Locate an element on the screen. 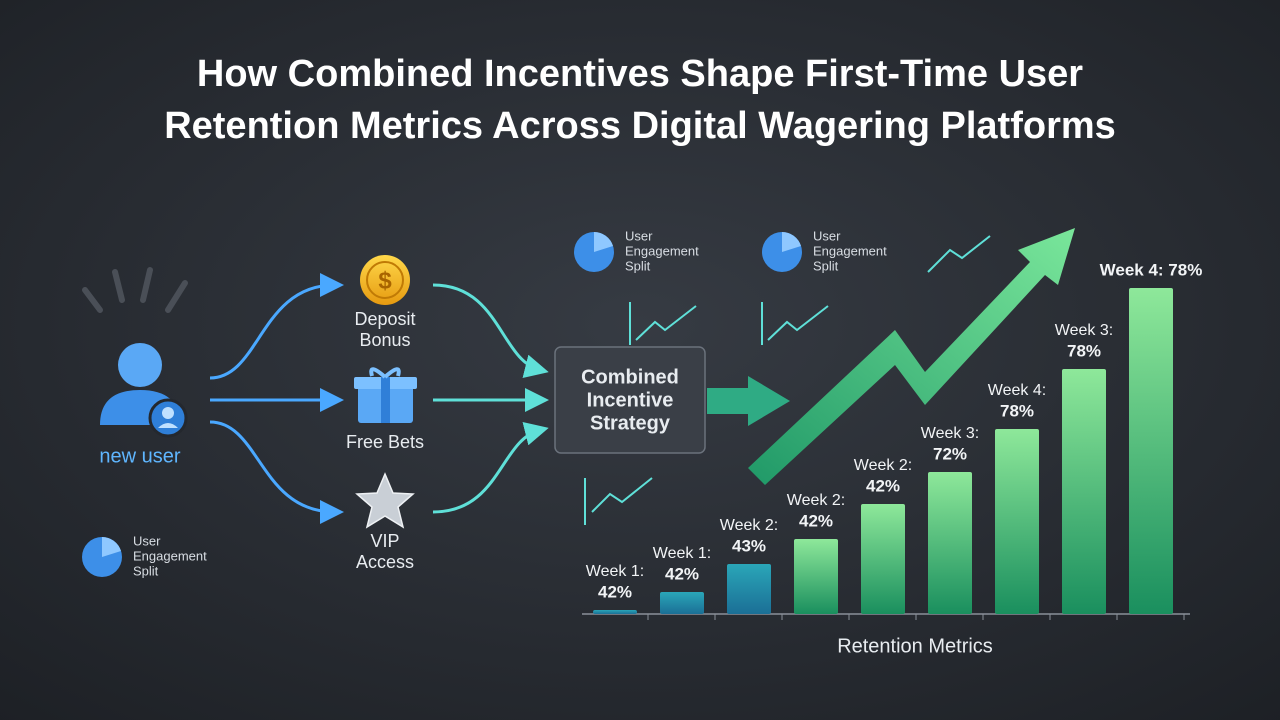 This screenshot has height=720, width=1280. incentive-label: Free Bets is located at coordinates (385, 442).